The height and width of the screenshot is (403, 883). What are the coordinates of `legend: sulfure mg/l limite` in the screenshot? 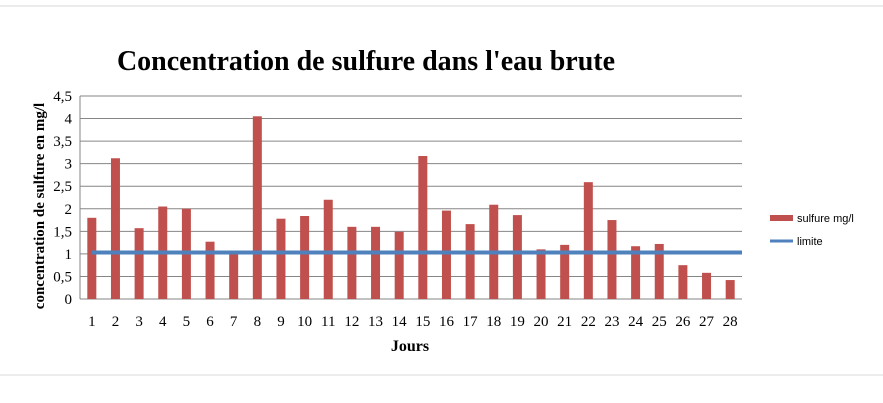 It's located at (812, 230).